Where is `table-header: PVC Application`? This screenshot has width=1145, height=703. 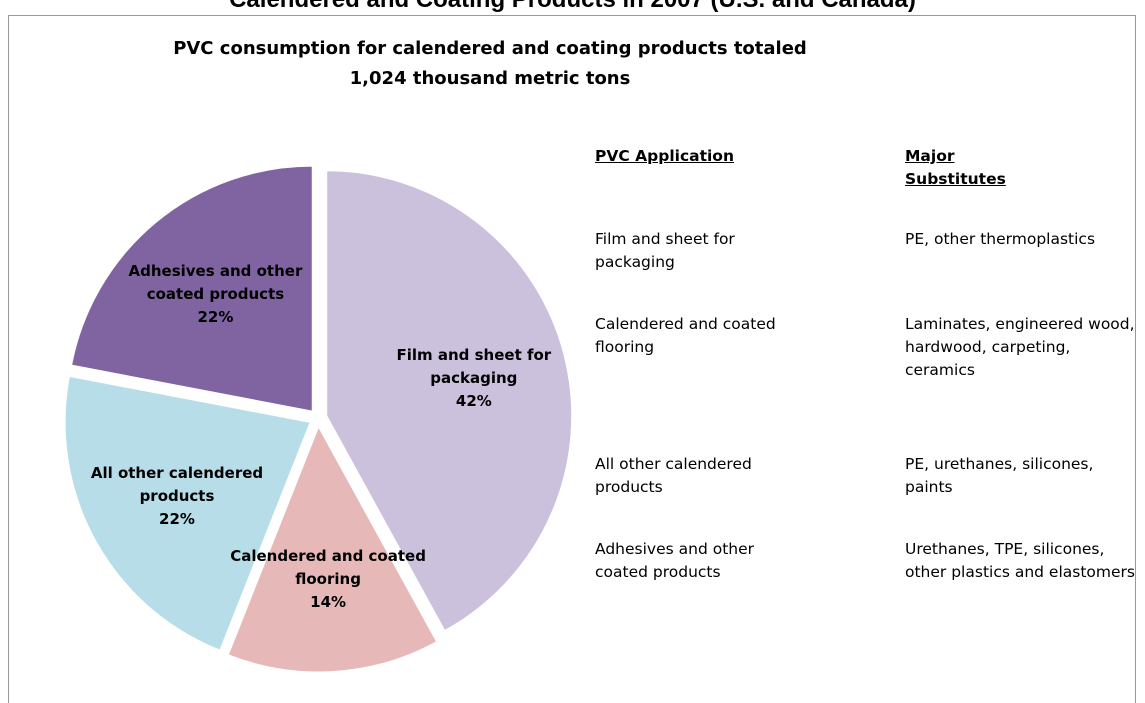
table-header: PVC Application is located at coordinates (664, 156).